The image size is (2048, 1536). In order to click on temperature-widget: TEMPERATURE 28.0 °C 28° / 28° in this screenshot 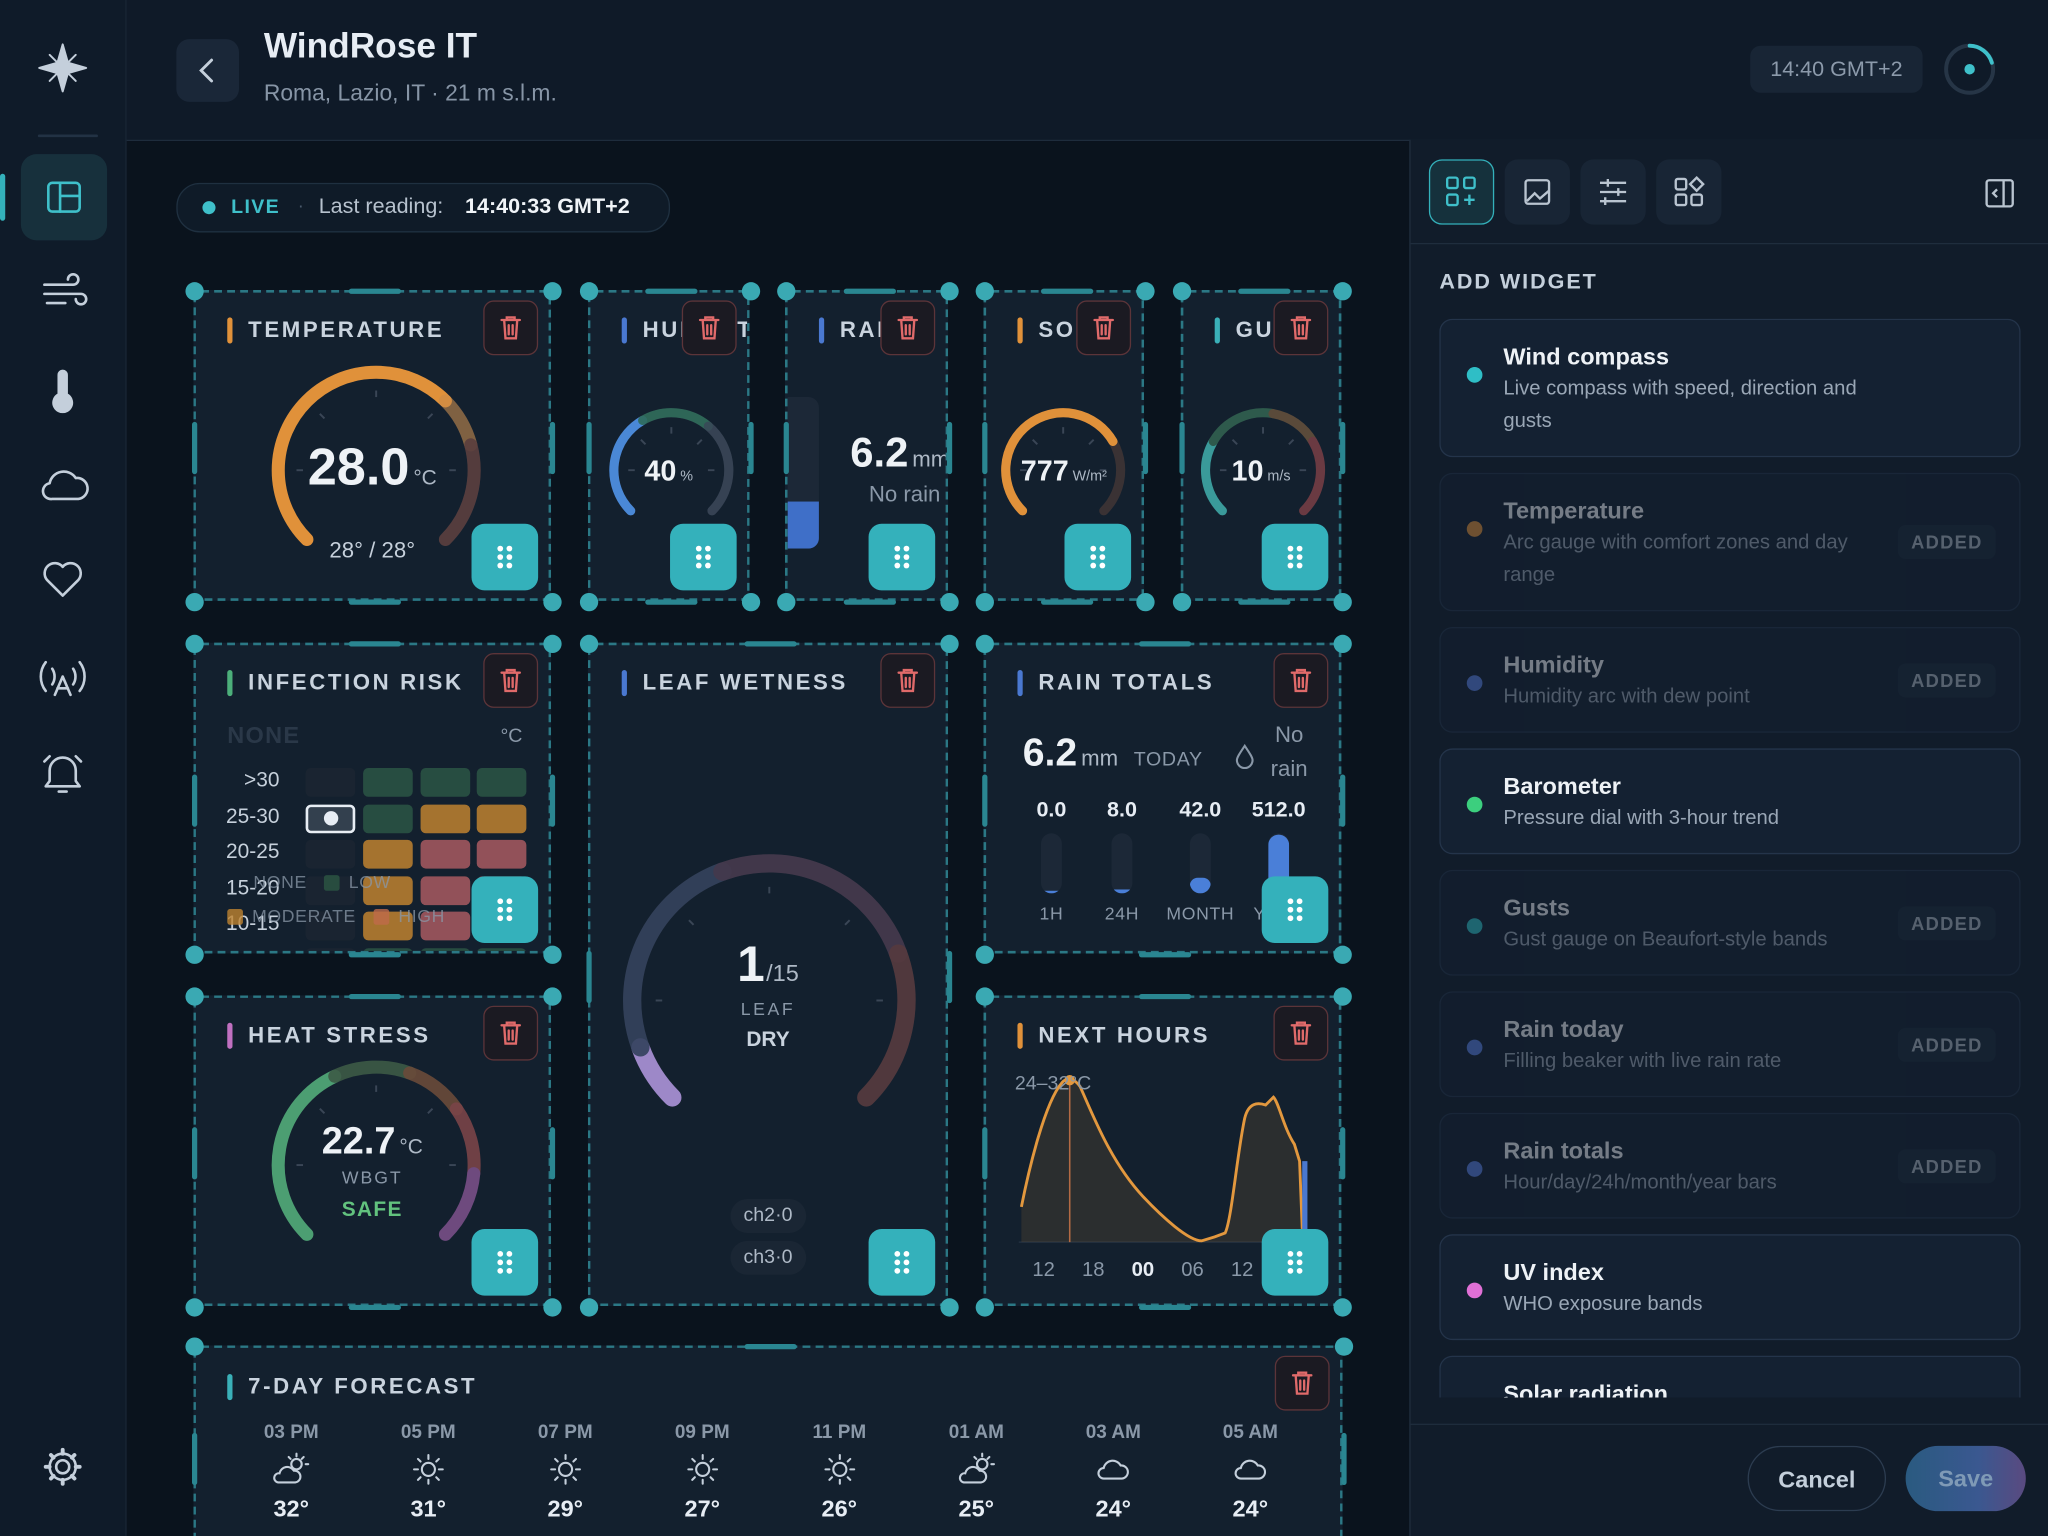, I will do `click(373, 447)`.